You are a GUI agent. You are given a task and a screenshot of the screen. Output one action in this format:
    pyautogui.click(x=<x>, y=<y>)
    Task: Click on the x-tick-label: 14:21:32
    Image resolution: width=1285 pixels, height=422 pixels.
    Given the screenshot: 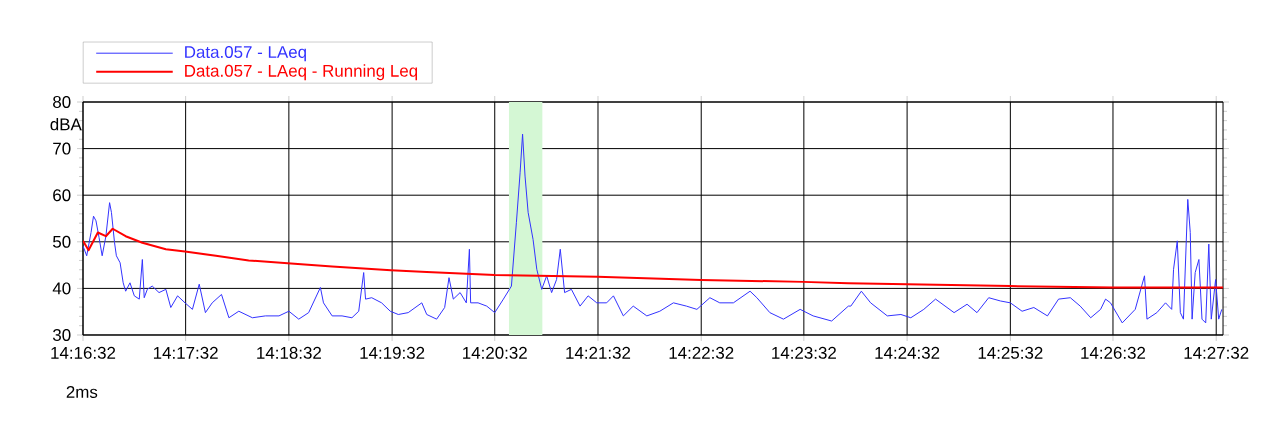 What is the action you would take?
    pyautogui.click(x=598, y=352)
    